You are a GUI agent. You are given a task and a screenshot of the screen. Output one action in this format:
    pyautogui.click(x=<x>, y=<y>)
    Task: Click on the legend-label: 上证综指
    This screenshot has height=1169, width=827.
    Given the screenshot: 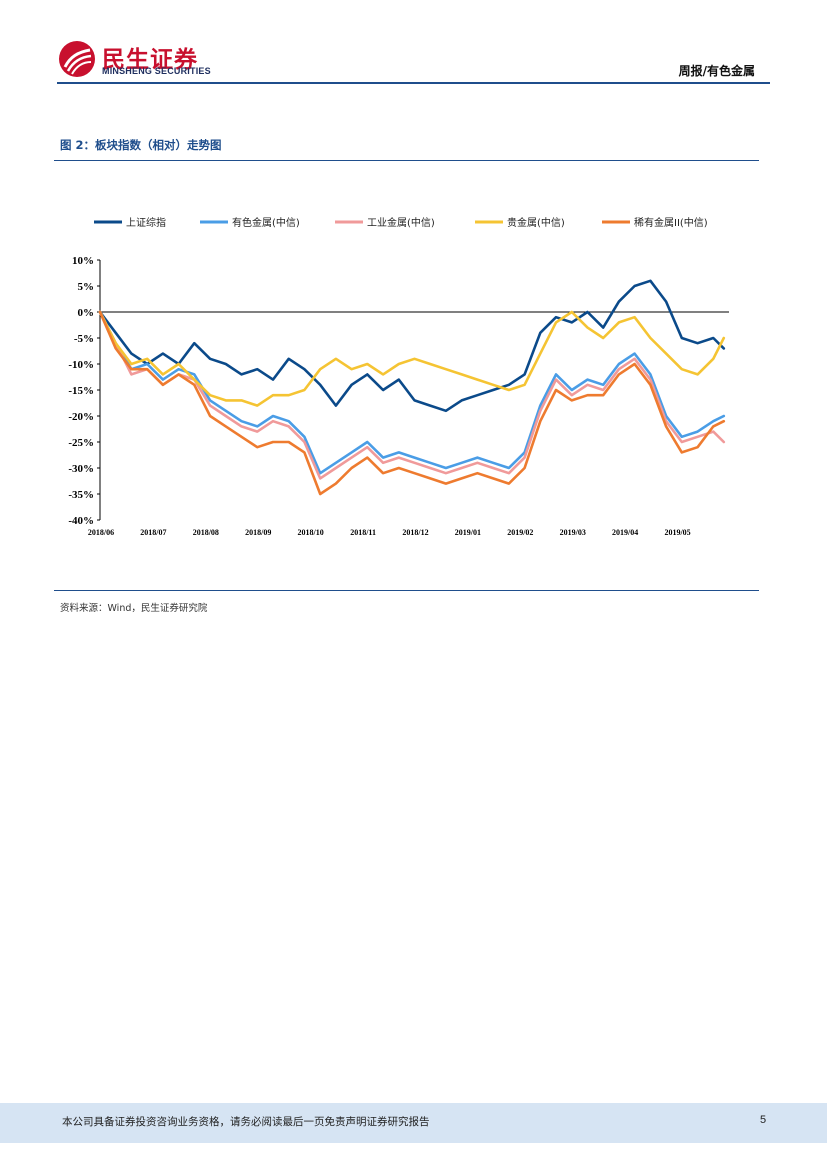 What is the action you would take?
    pyautogui.click(x=146, y=222)
    